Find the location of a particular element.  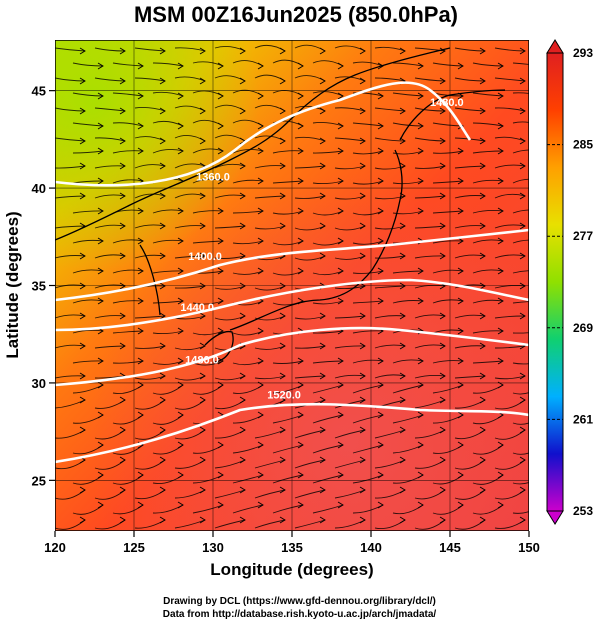

colorbar-tick-label: 285 is located at coordinates (583, 145).